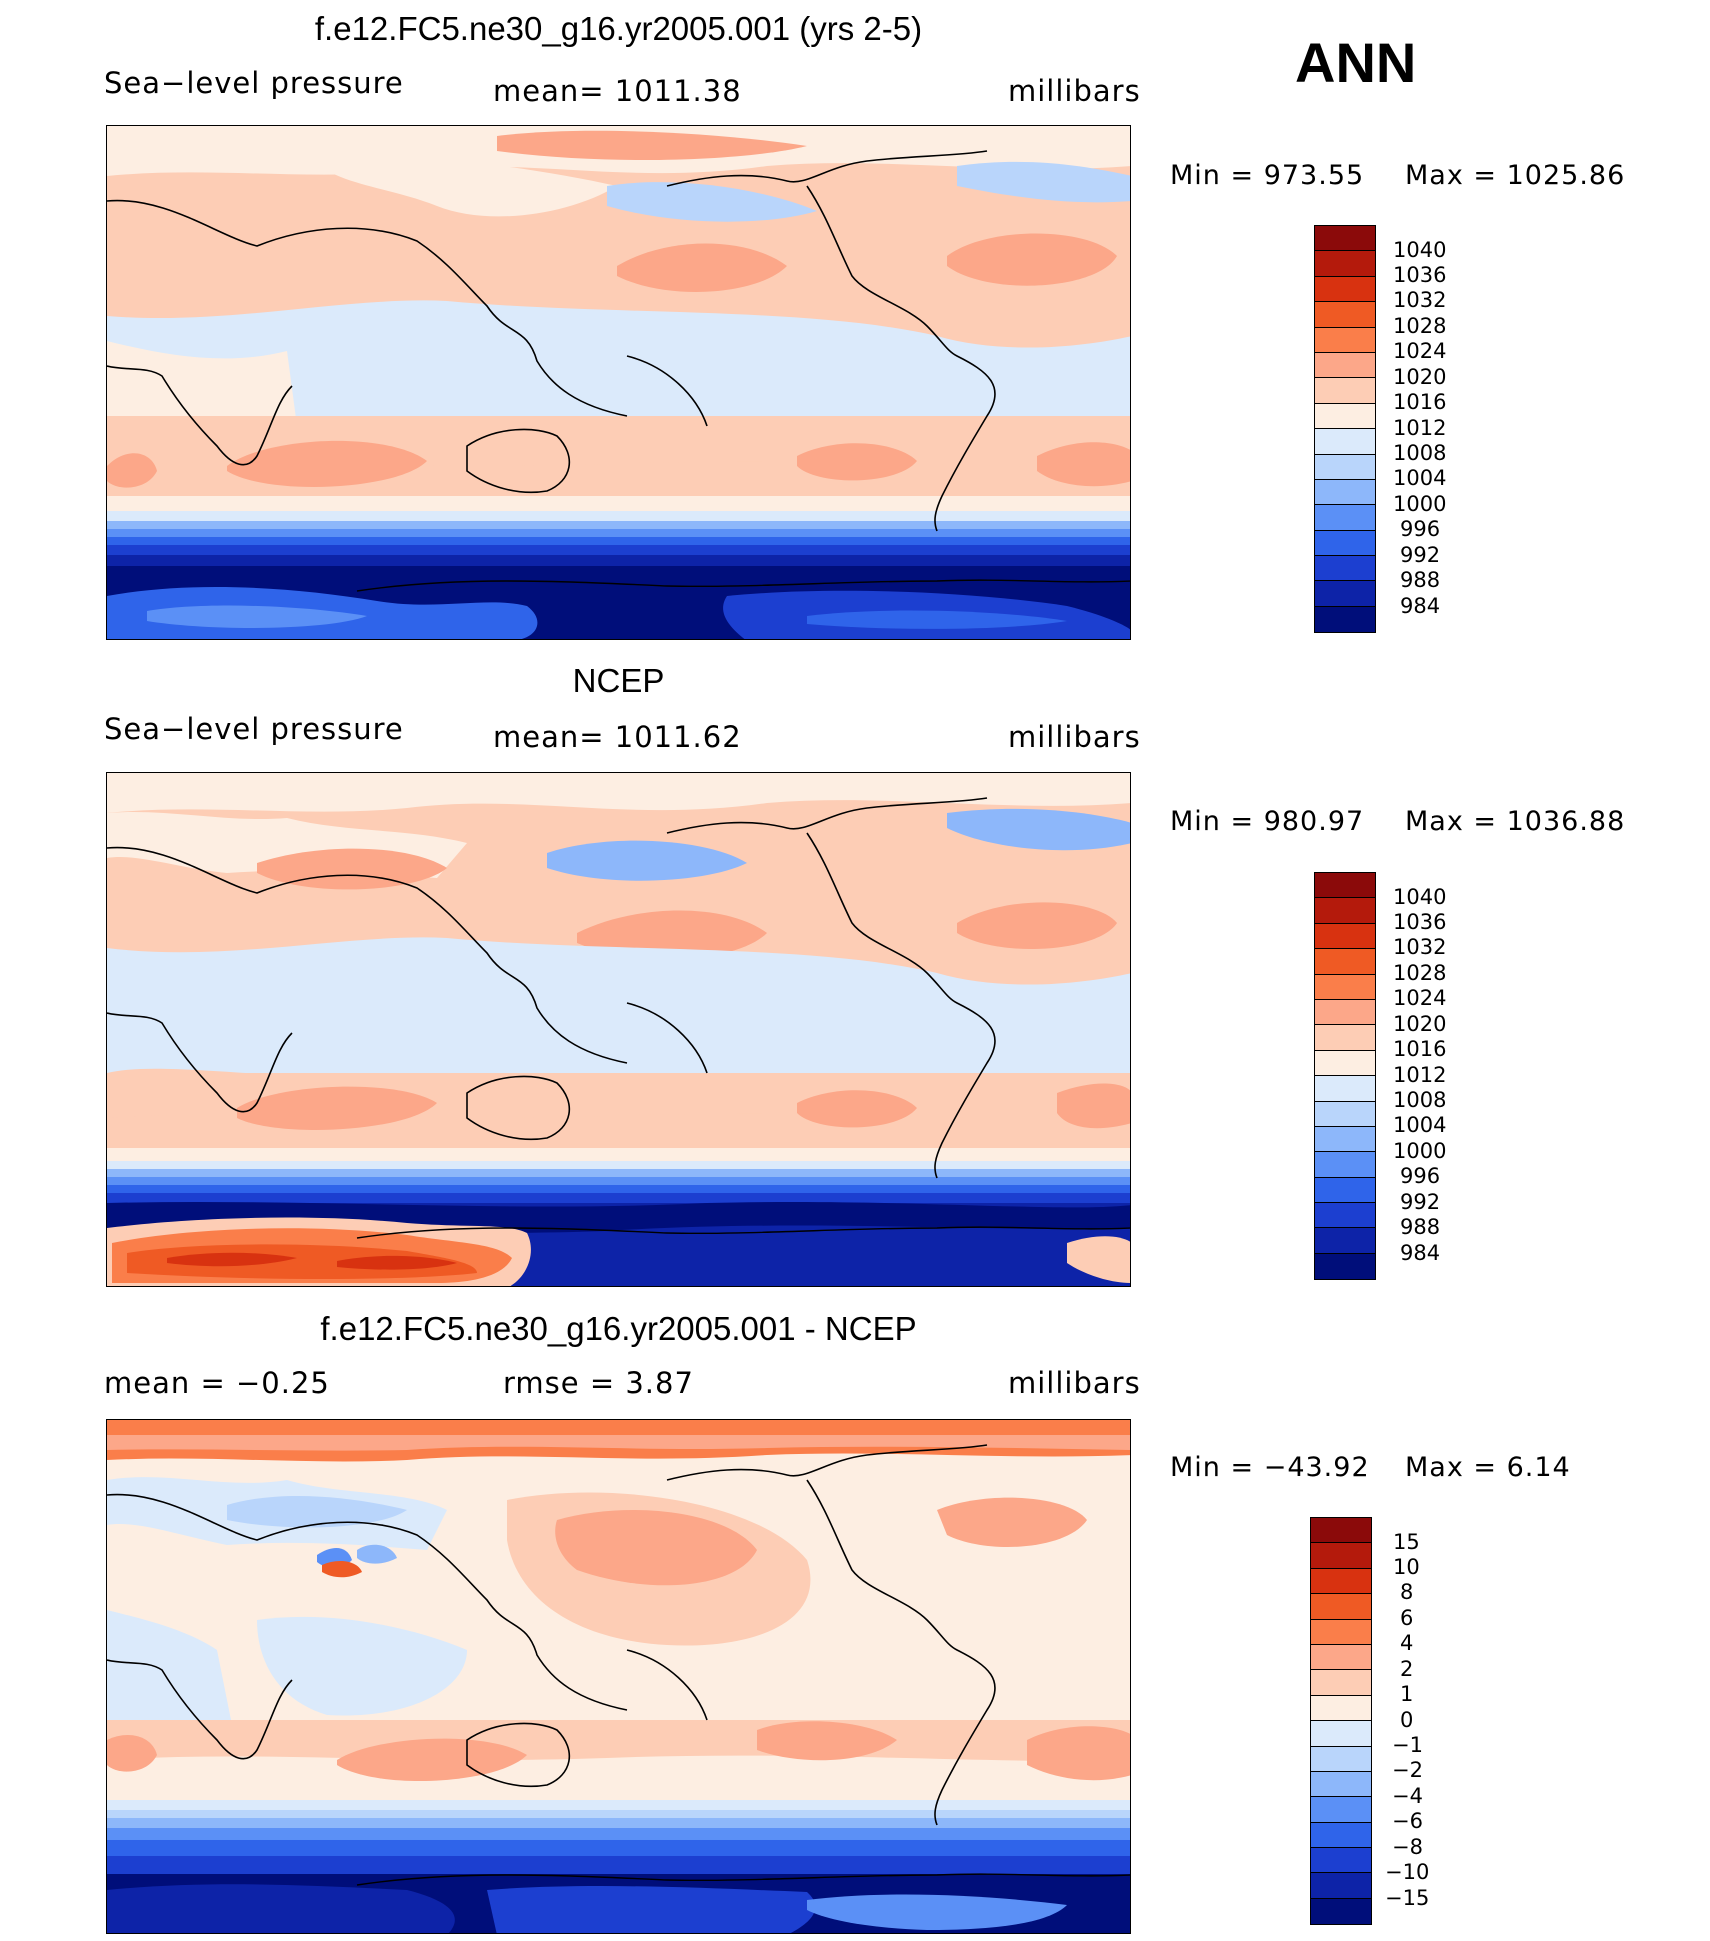 The image size is (1710, 1941). I want to click on colorbar-label: 1036, so click(1420, 275).